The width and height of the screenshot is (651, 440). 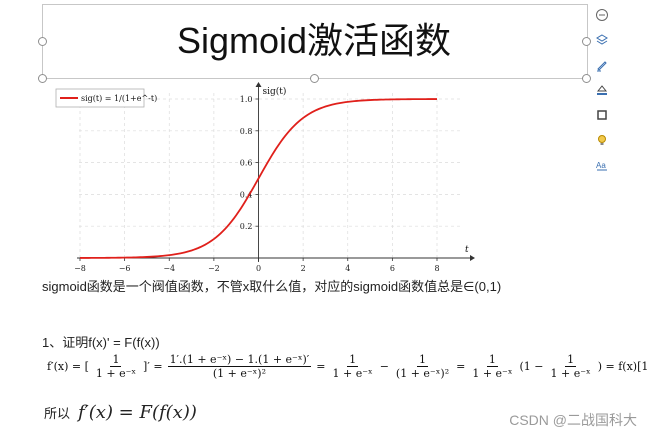 I want to click on floating-toolbar: Aa, so click(x=602, y=93).